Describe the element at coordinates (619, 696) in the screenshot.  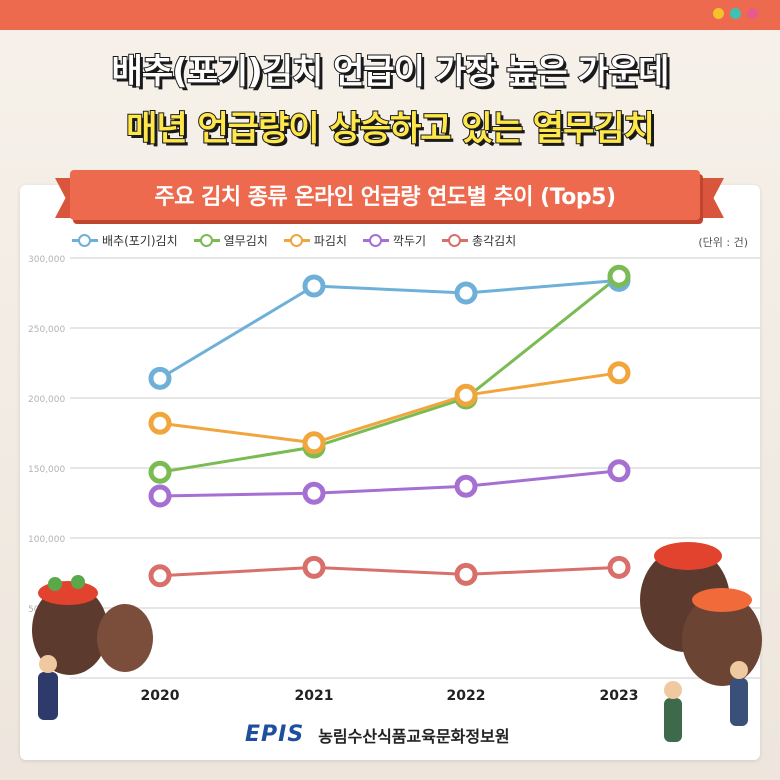
I see `x-tick-label: 2023` at that location.